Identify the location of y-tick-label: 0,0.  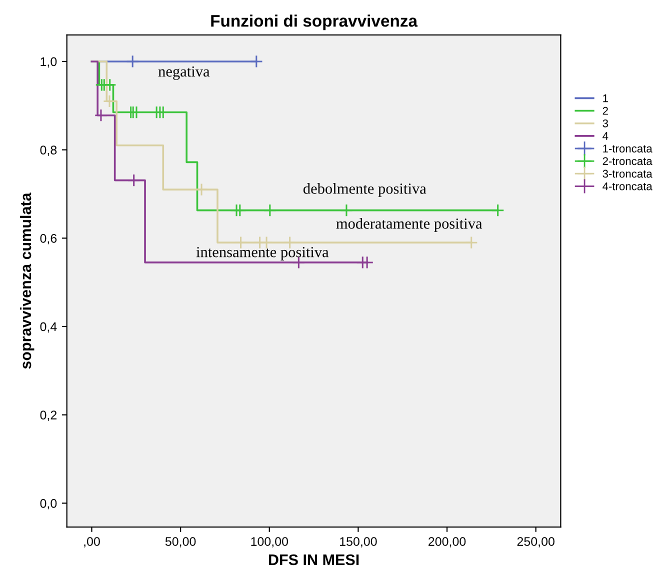
(48, 504).